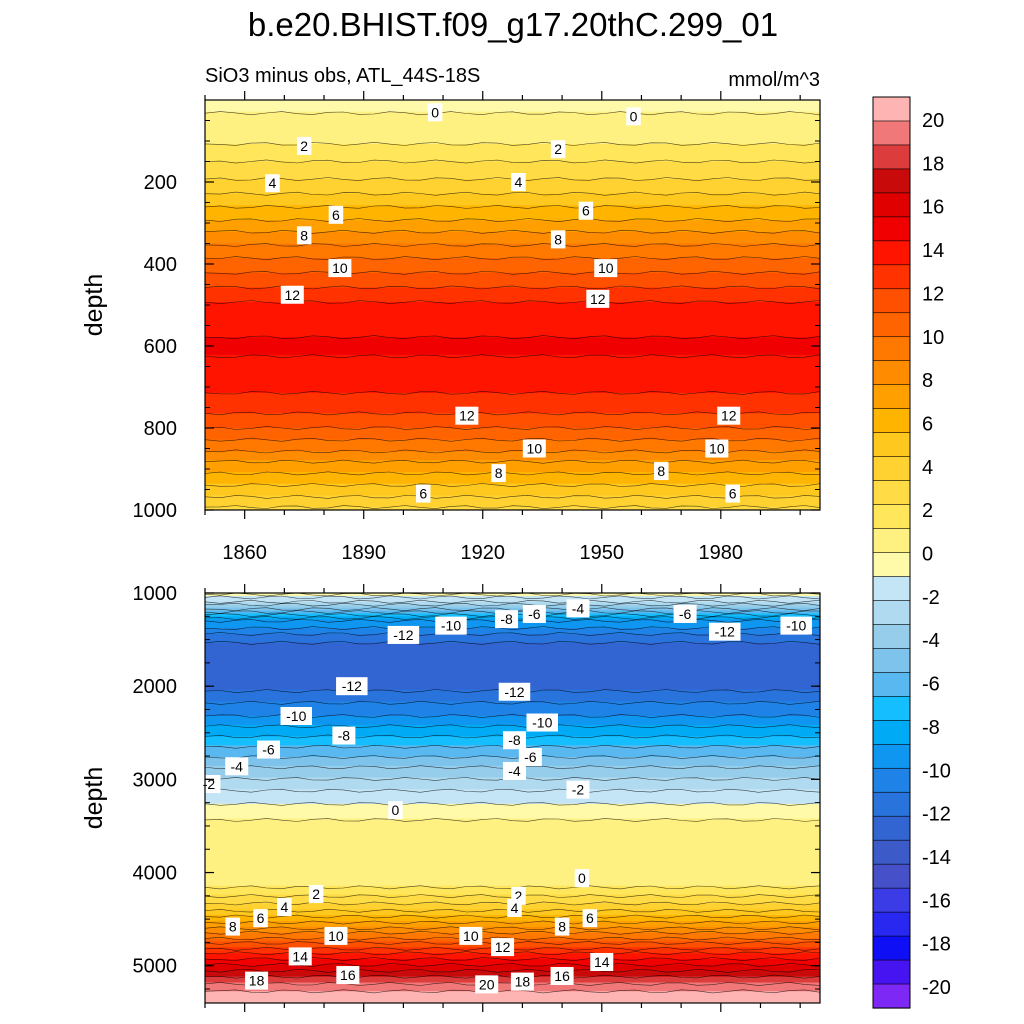  I want to click on y-tick-label: 800, so click(160, 429).